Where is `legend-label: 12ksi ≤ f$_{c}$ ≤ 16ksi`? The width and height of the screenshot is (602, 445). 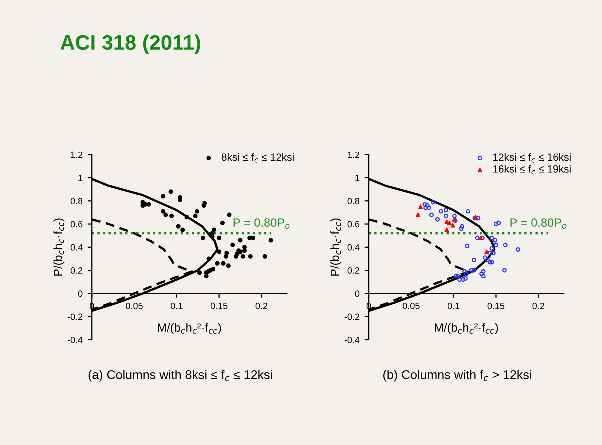 legend-label: 12ksi ≤ f$_{c}$ ≤ 16ksi is located at coordinates (532, 158).